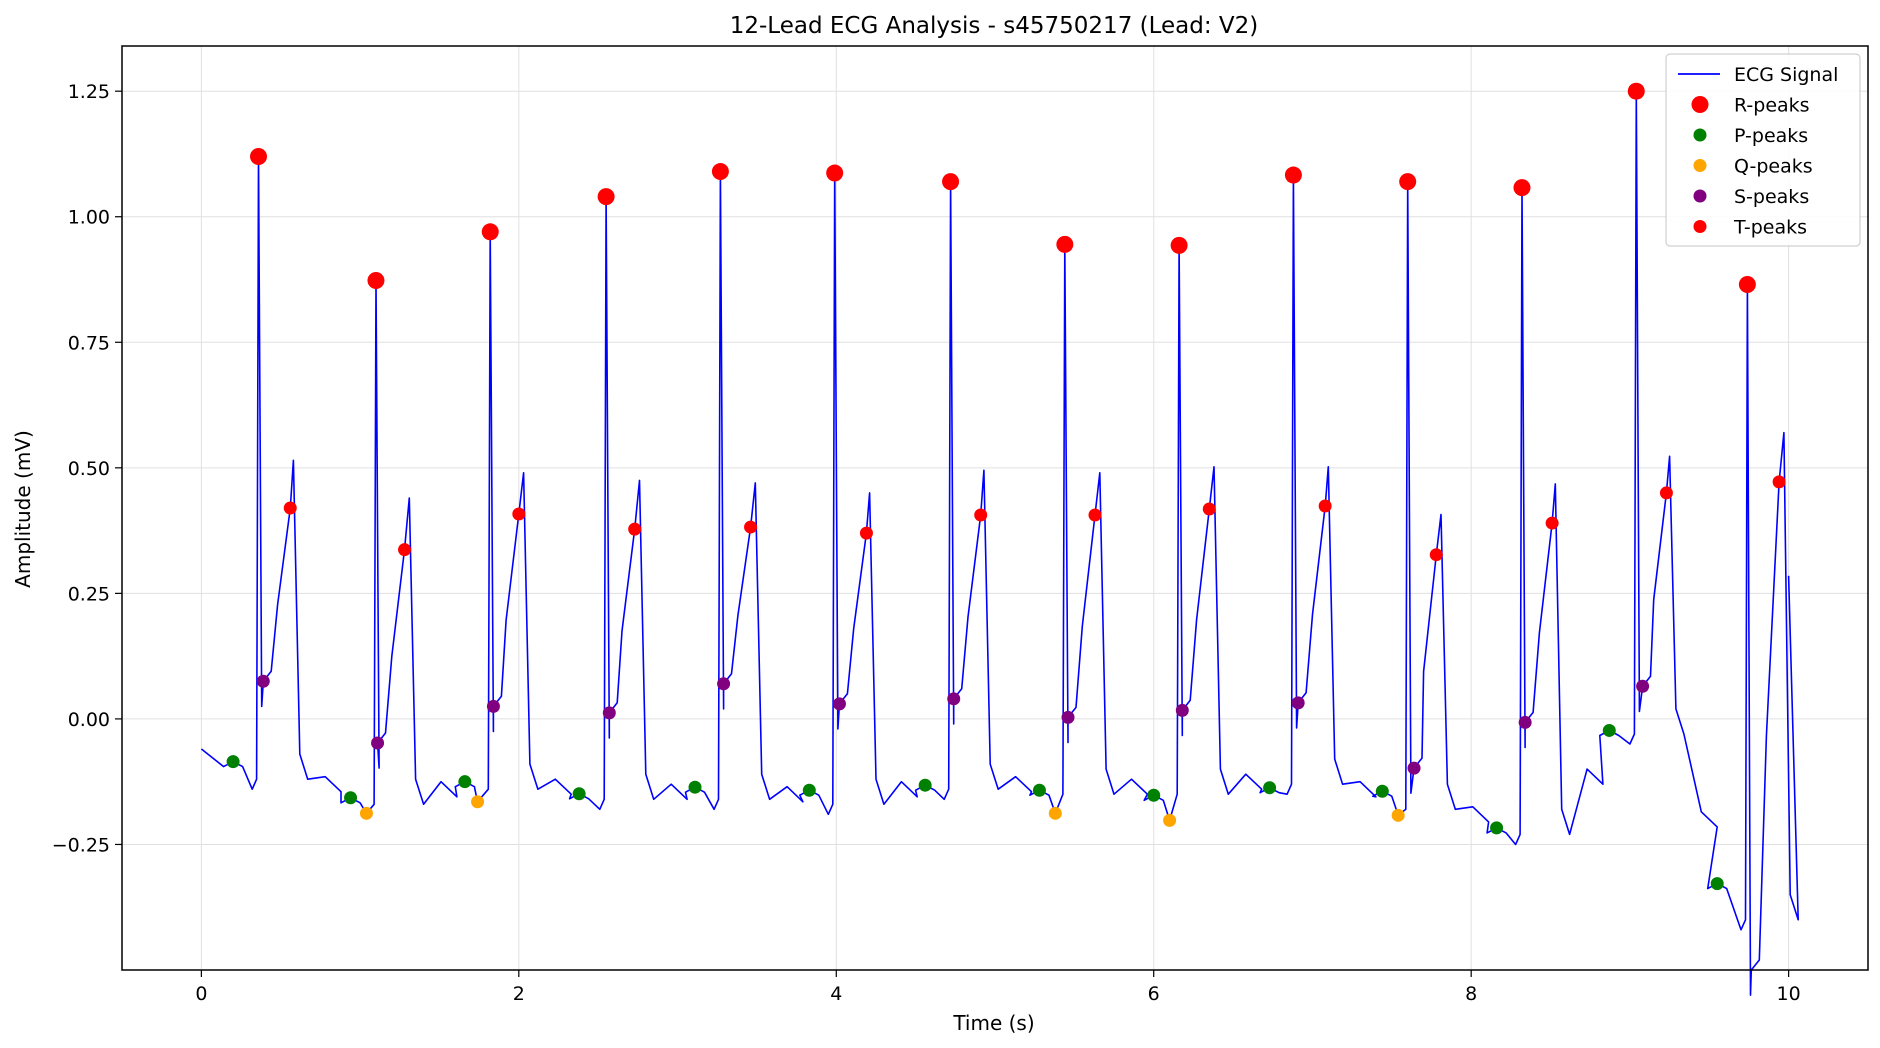  Describe the element at coordinates (201, 994) in the screenshot. I see `x-tick-label: 0` at that location.